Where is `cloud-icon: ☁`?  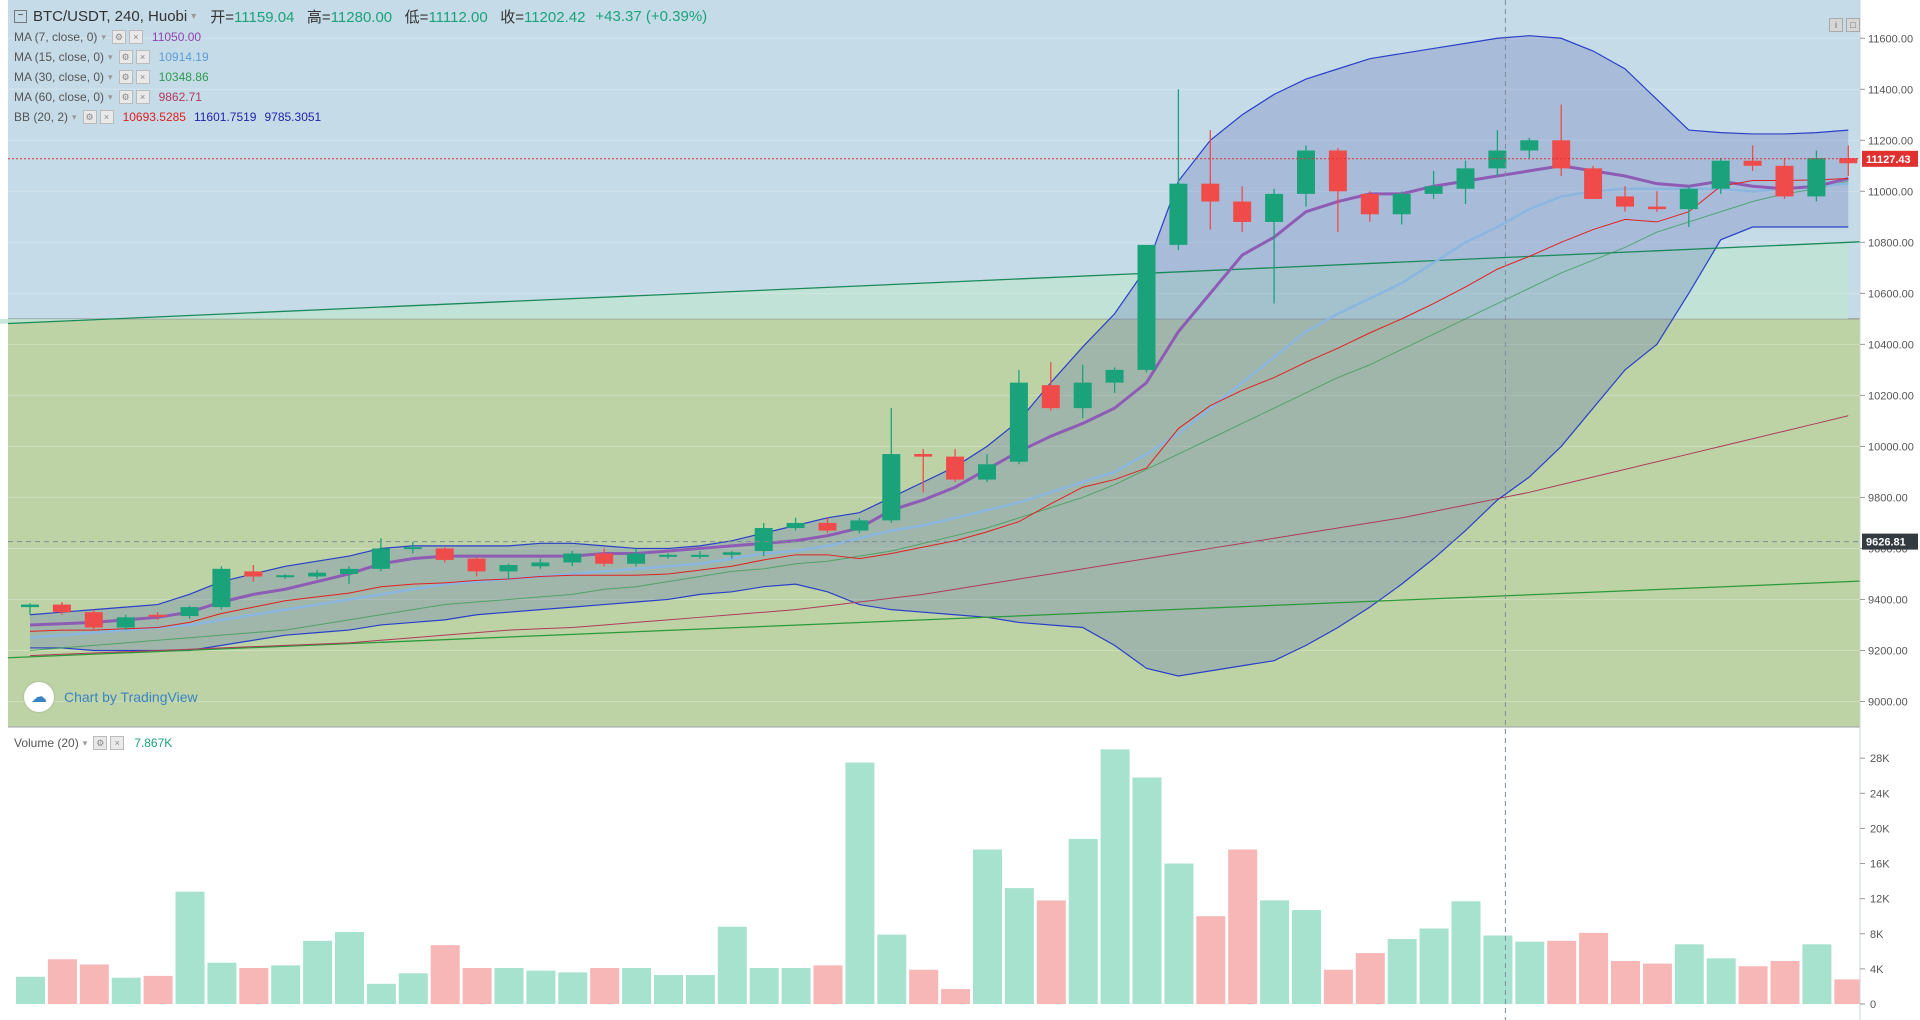 cloud-icon: ☁ is located at coordinates (39, 697).